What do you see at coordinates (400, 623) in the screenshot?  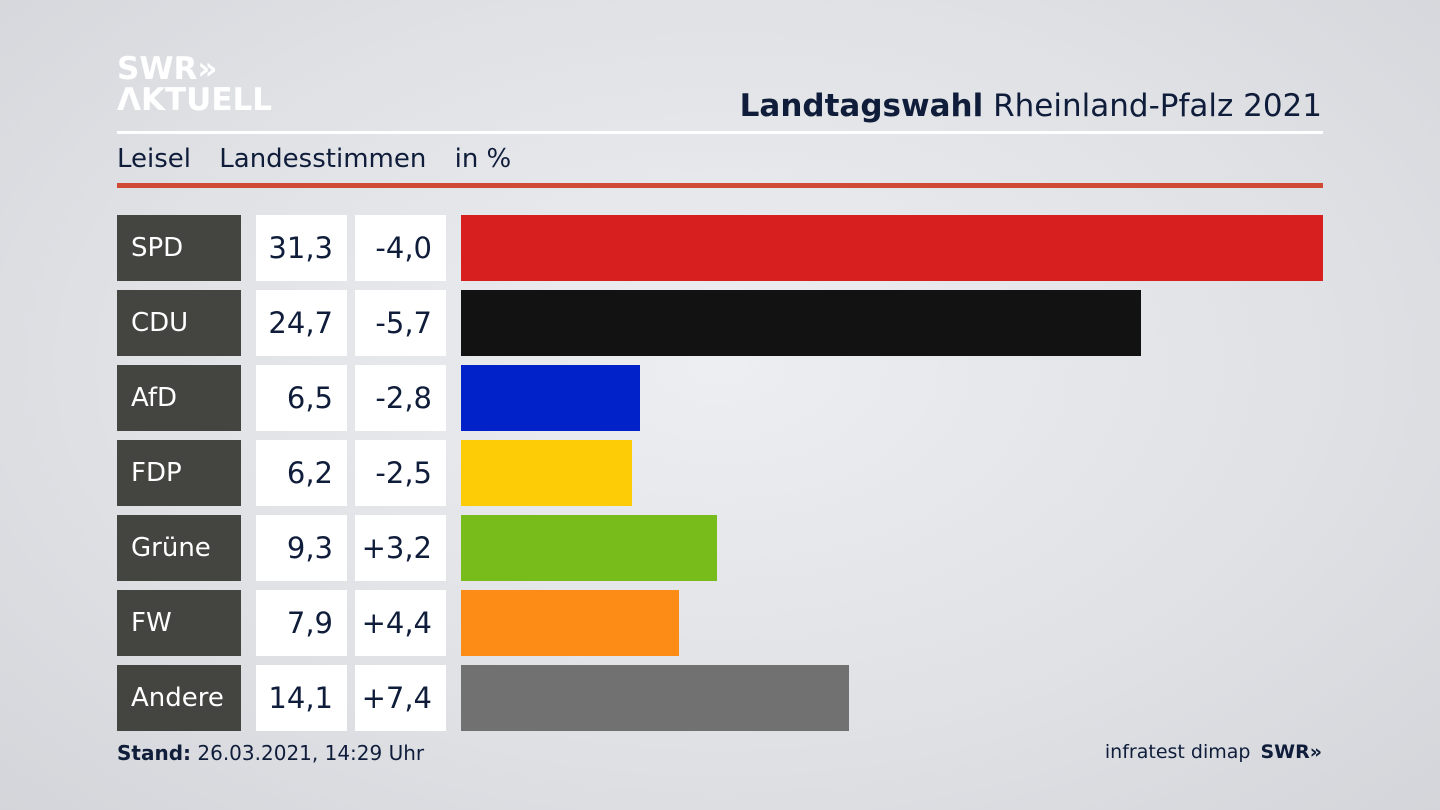 I see `diff-label: +4,4` at bounding box center [400, 623].